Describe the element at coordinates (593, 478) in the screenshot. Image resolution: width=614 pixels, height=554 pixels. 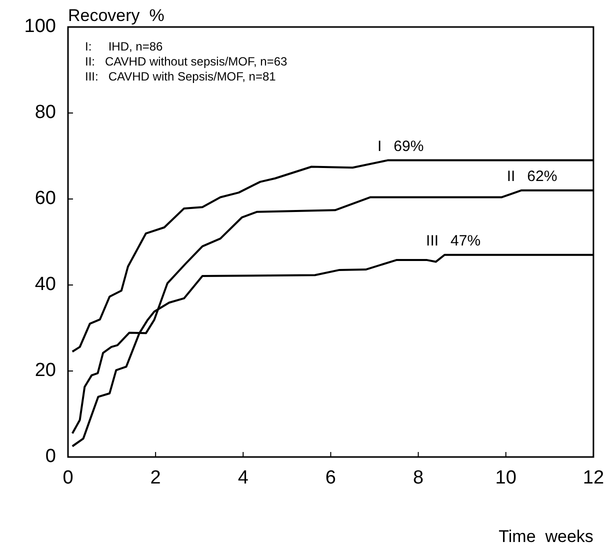
I see `x-tick-label: 12` at that location.